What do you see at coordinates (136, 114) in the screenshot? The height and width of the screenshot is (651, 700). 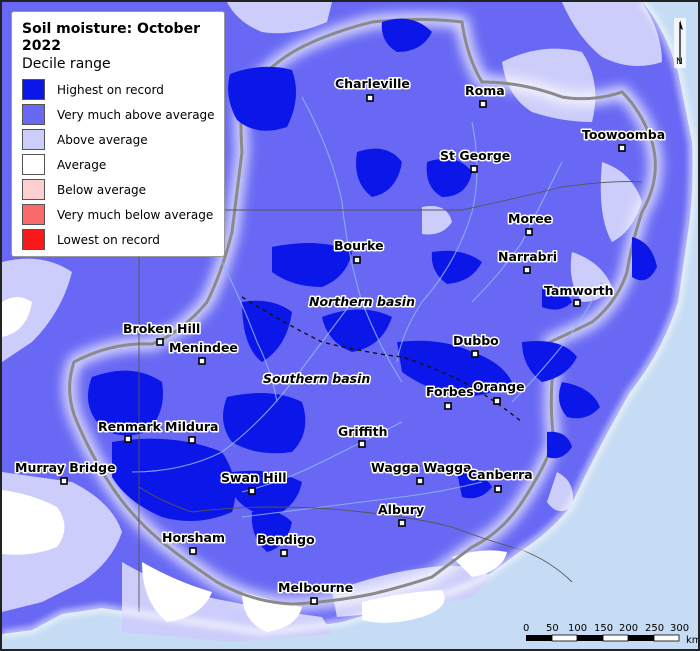 I see `legend-item-label: Very much above average` at bounding box center [136, 114].